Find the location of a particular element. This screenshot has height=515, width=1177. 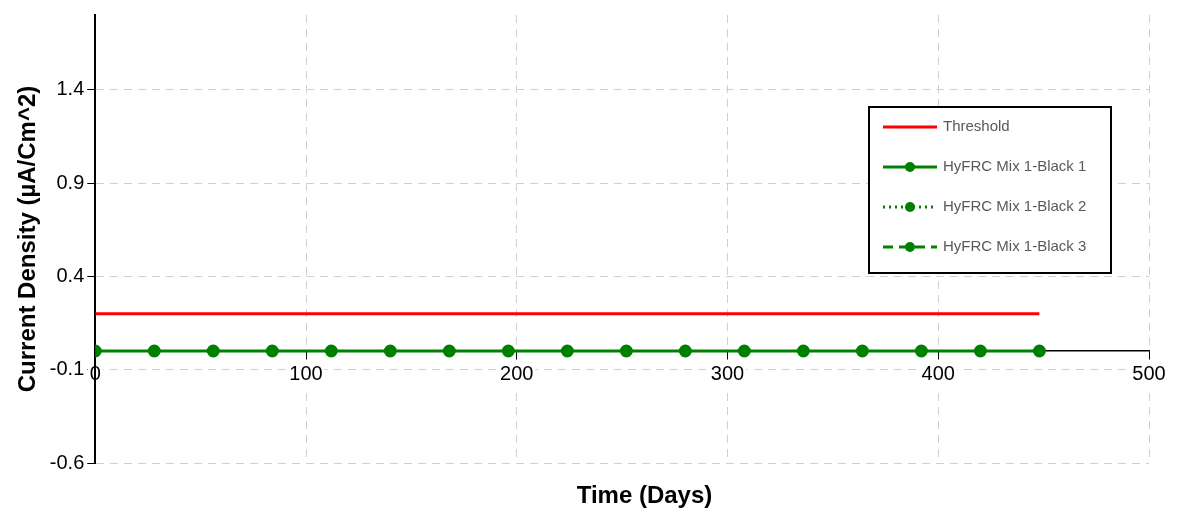

x-tick-label: 300 is located at coordinates (727, 372).